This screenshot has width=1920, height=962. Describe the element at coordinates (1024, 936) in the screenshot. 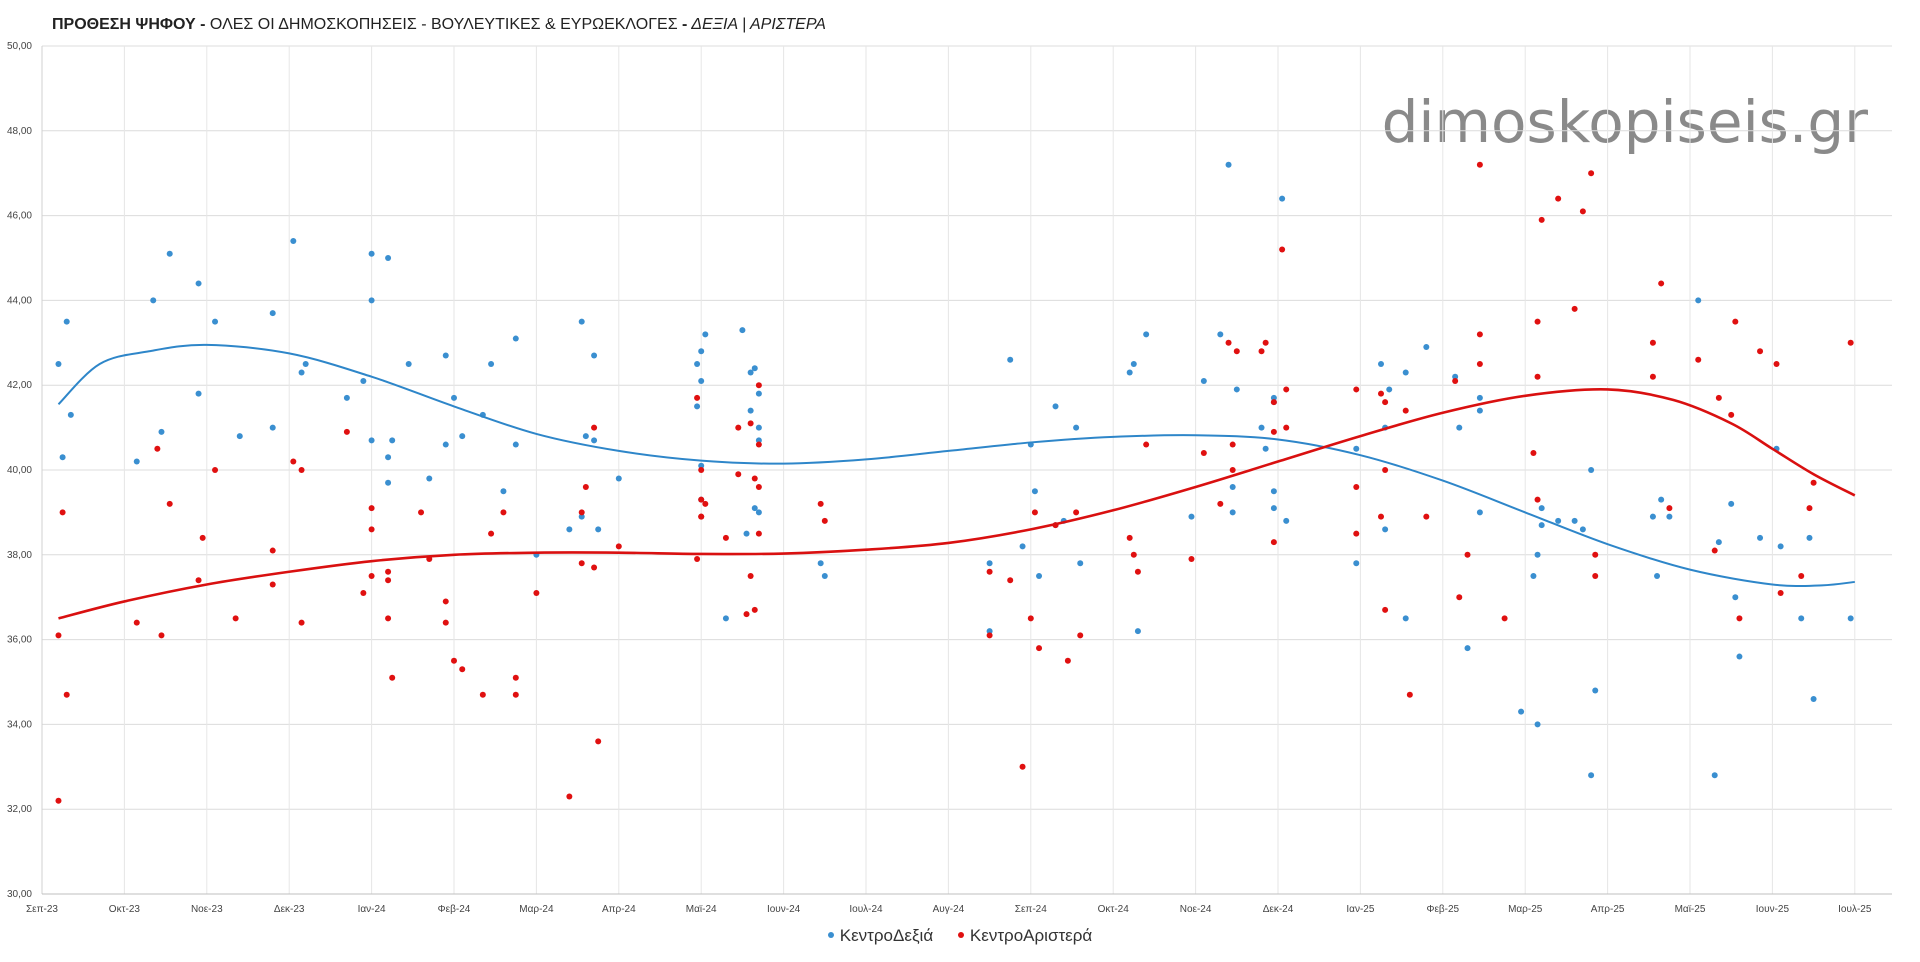

I see `legend-item-kentroaristera: ΚεντροΑριστερά` at that location.